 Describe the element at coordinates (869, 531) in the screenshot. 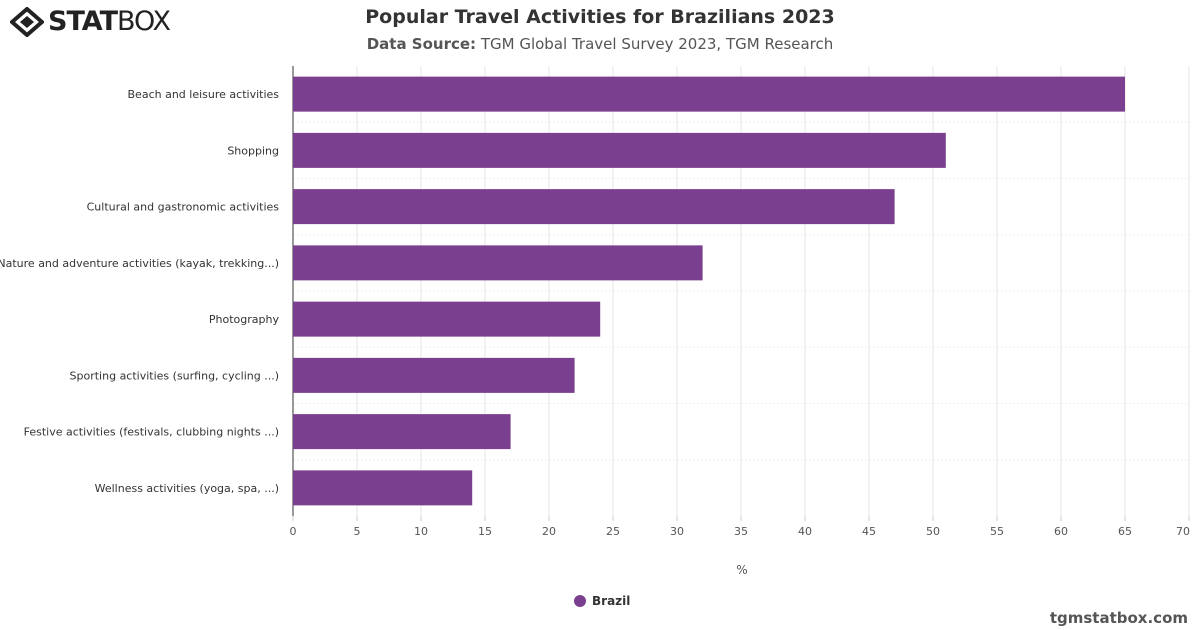

I see `x-tick-label: 45` at that location.